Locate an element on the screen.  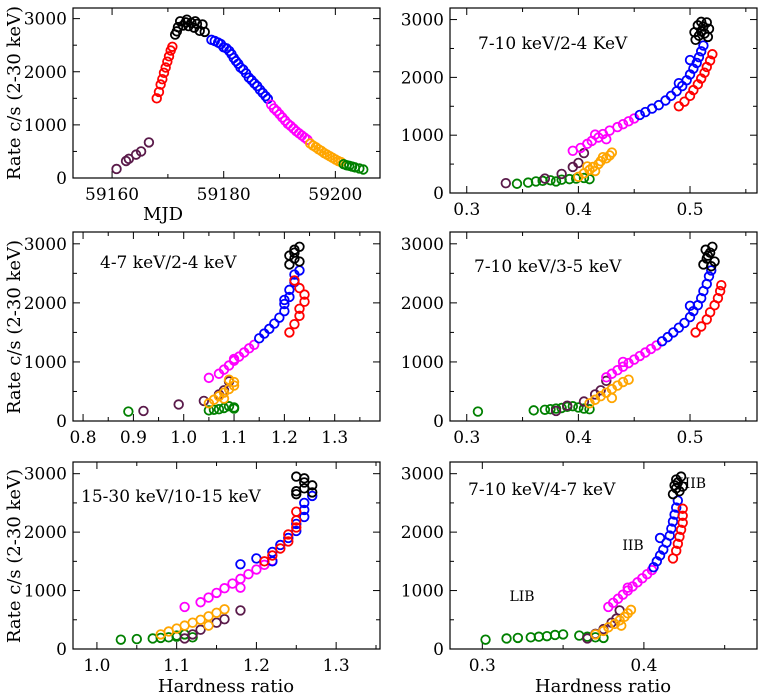
x-axis-label: Hardness ratio is located at coordinates (226, 685).